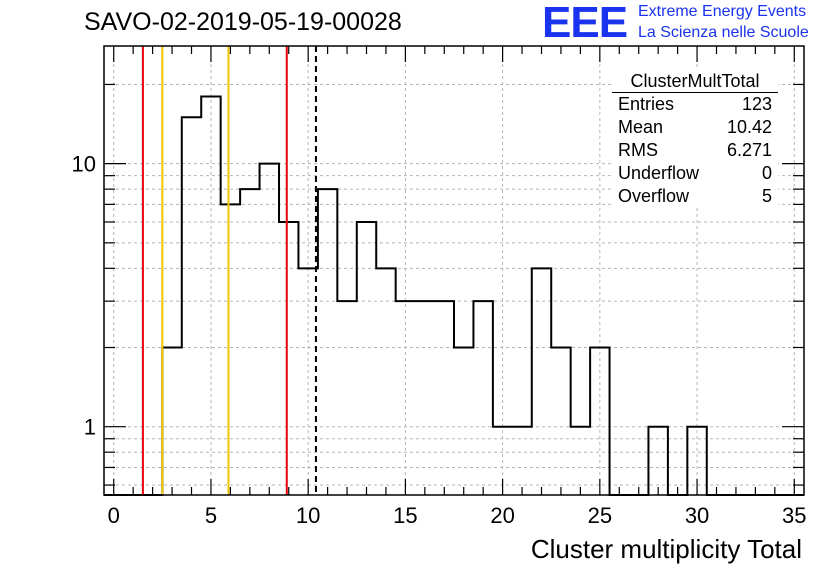 The height and width of the screenshot is (572, 836). What do you see at coordinates (695, 150) in the screenshot?
I see `stats-row-rms: RMS 6.271` at bounding box center [695, 150].